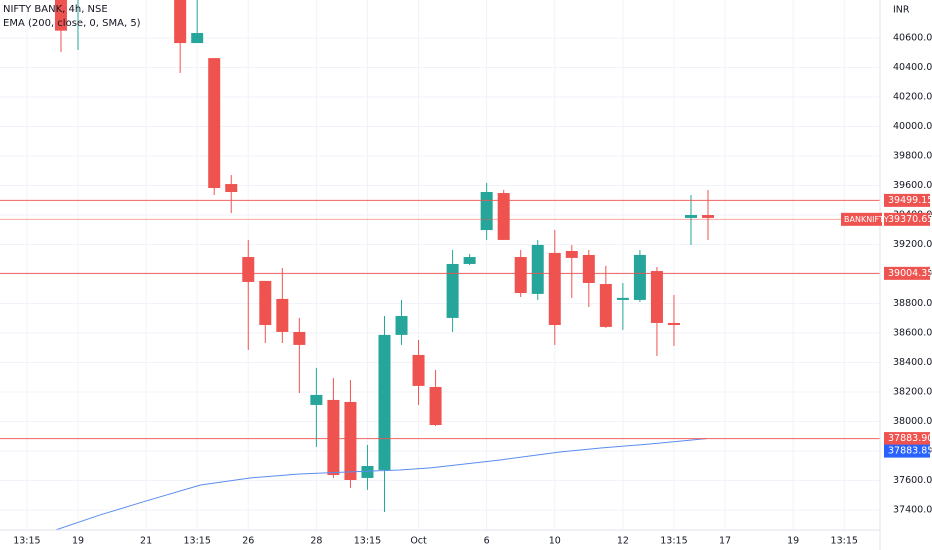 The width and height of the screenshot is (932, 550). What do you see at coordinates (623, 541) in the screenshot?
I see `x-tick-label: 12` at bounding box center [623, 541].